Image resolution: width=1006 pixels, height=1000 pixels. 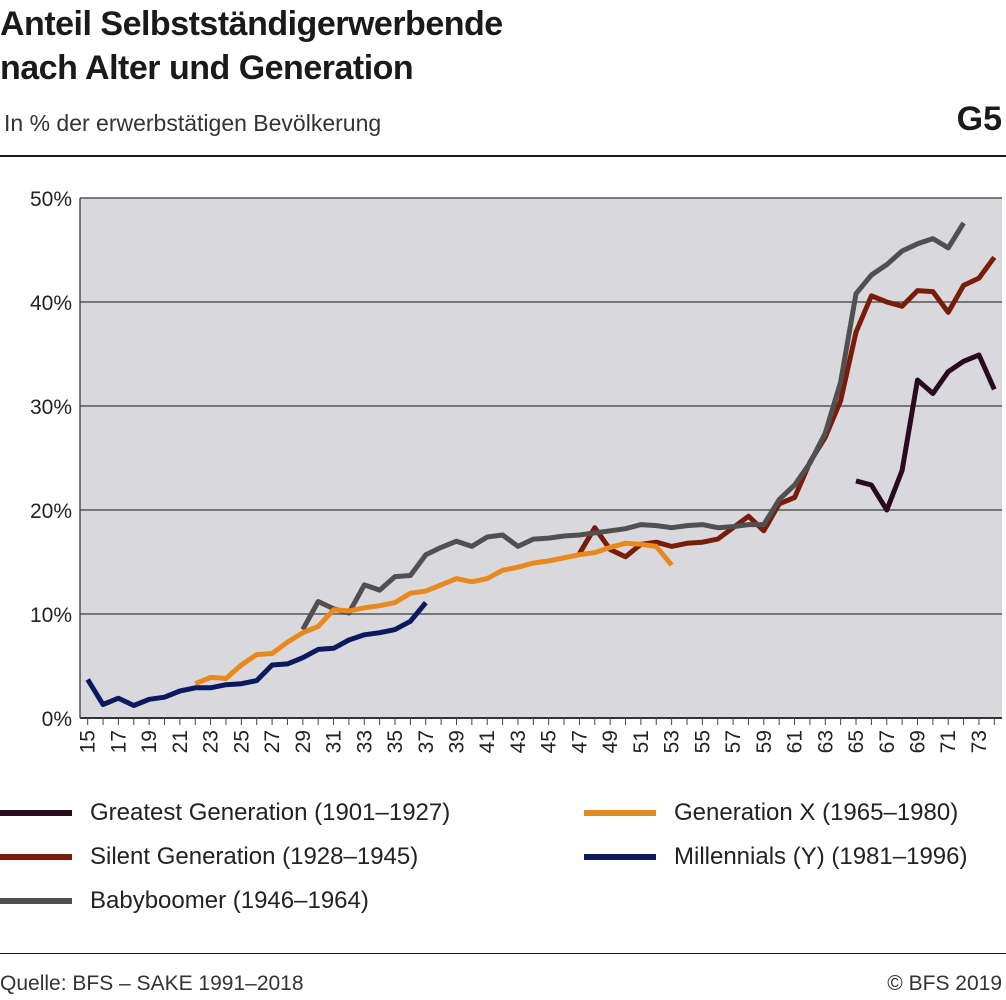 I want to click on legend-item: Babyboomer (1946–1964), so click(x=184, y=901).